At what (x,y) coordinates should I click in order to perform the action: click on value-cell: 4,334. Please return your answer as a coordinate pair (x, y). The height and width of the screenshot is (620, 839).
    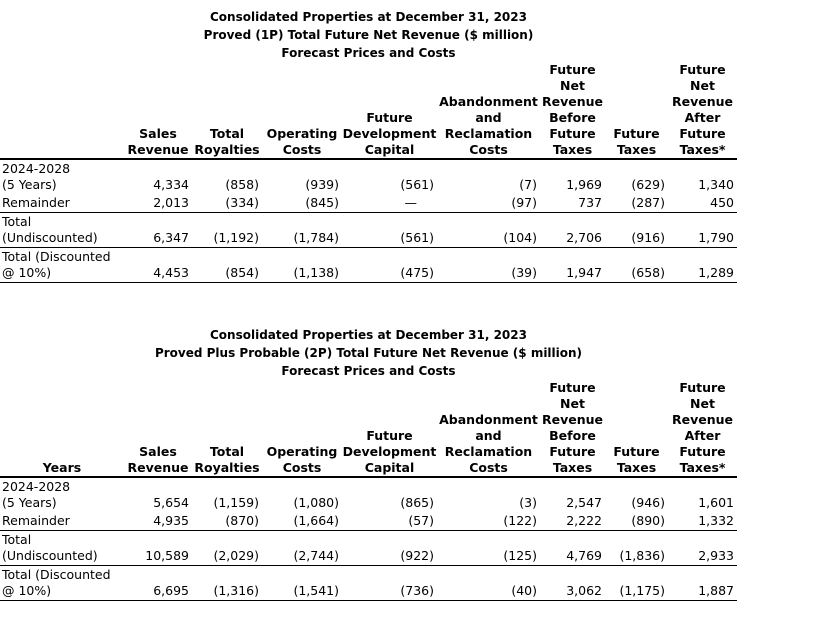
    Looking at the image, I should click on (171, 184).